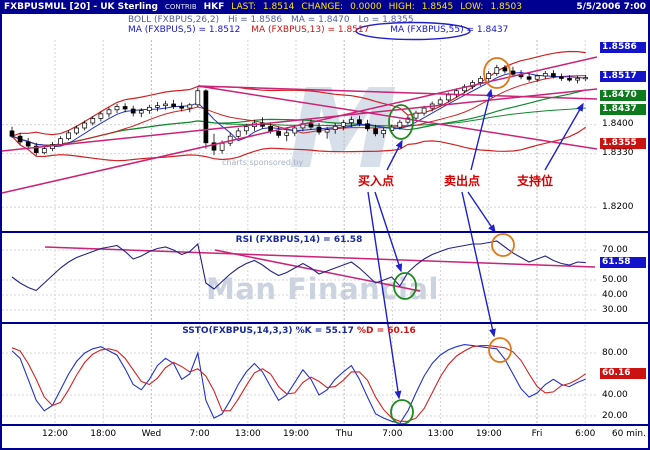 The image size is (650, 450). What do you see at coordinates (537, 434) in the screenshot?
I see `time-label: Fri` at bounding box center [537, 434].